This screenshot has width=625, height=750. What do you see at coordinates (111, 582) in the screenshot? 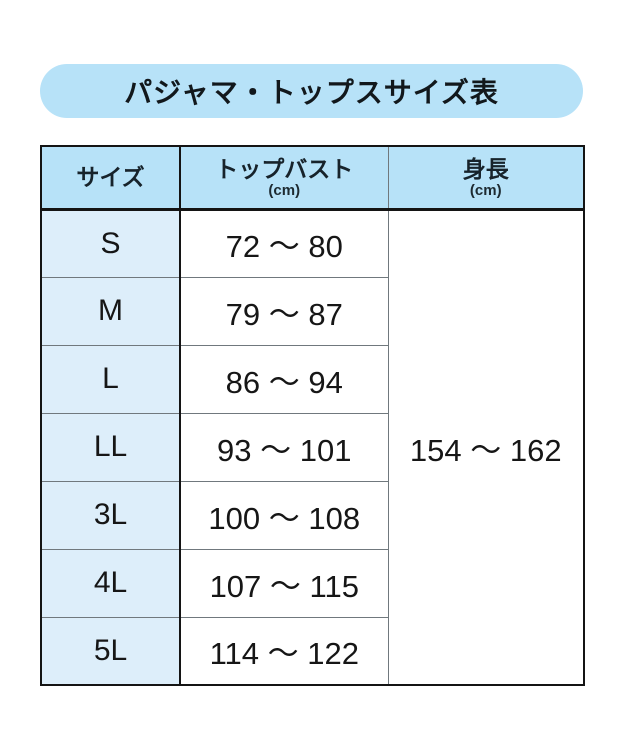
I see `size-cell: 4L` at bounding box center [111, 582].